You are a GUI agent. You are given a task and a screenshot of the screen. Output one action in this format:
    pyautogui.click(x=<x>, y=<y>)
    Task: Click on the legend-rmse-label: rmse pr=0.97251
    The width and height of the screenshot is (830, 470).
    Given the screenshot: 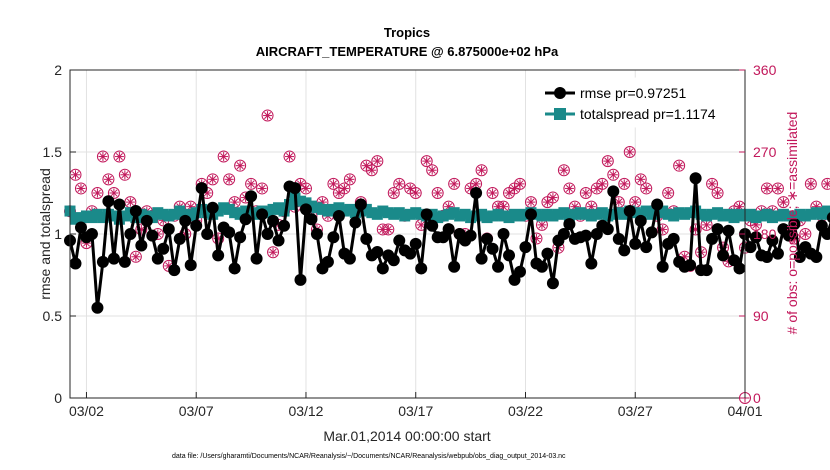 What is the action you would take?
    pyautogui.click(x=633, y=93)
    